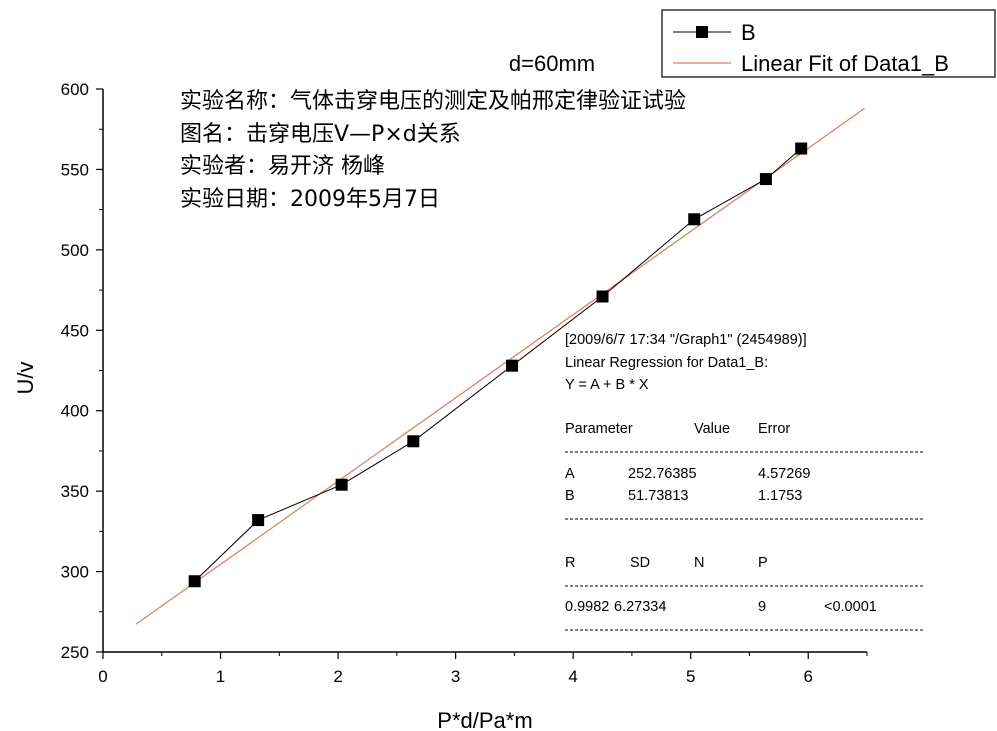 The width and height of the screenshot is (997, 731). Describe the element at coordinates (570, 563) in the screenshot. I see `stat-header-r: R` at that location.